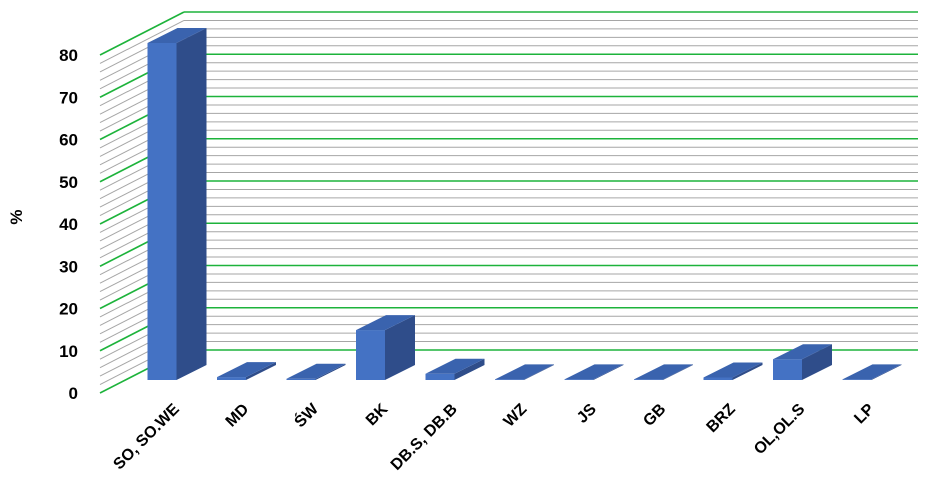 This screenshot has width=934, height=500. I want to click on x-tick-label: SO, SO.WE, so click(146, 437).